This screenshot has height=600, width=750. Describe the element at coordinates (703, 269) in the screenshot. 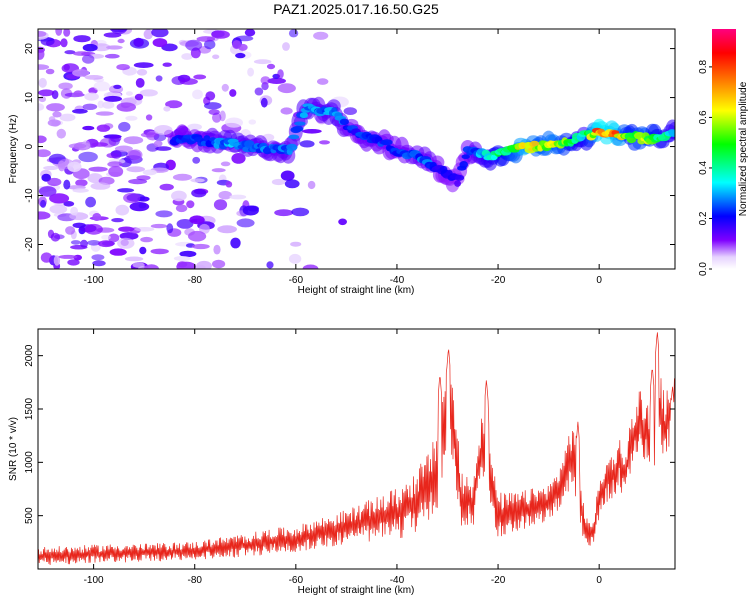

I see `colorbar-tick-label: 0.0` at that location.